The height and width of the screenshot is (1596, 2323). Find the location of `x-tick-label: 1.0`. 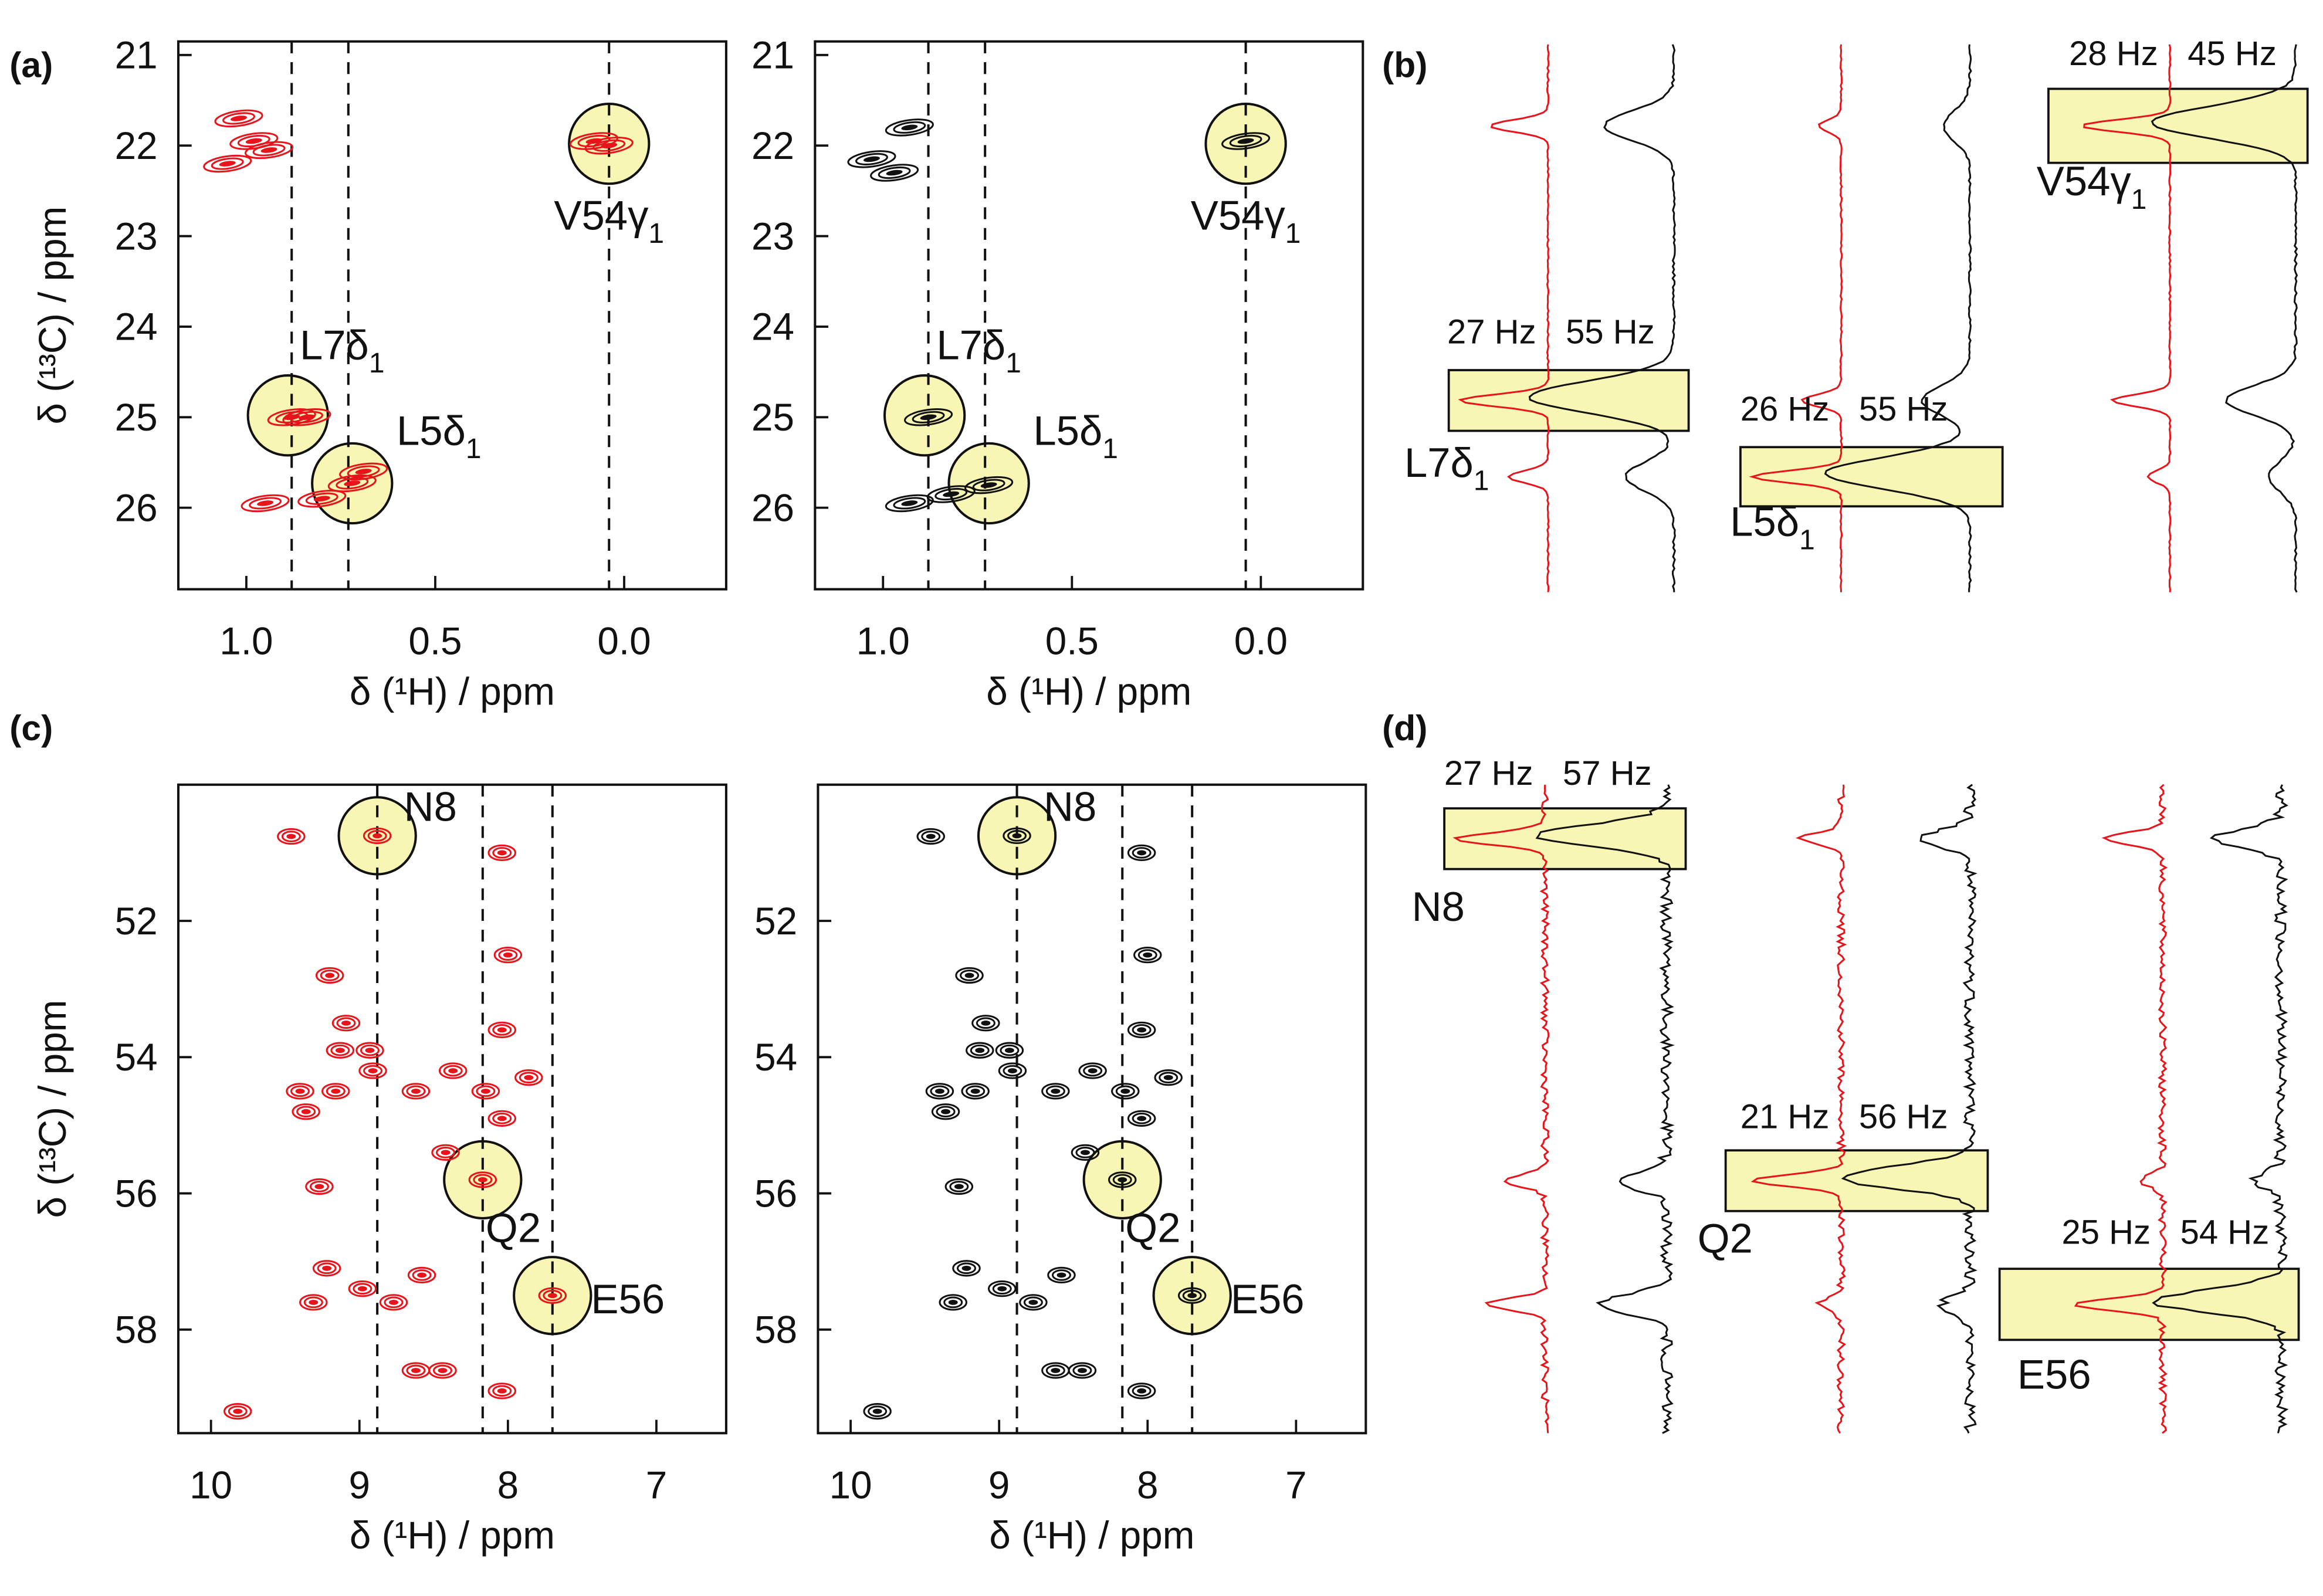

x-tick-label: 1.0 is located at coordinates (246, 641).